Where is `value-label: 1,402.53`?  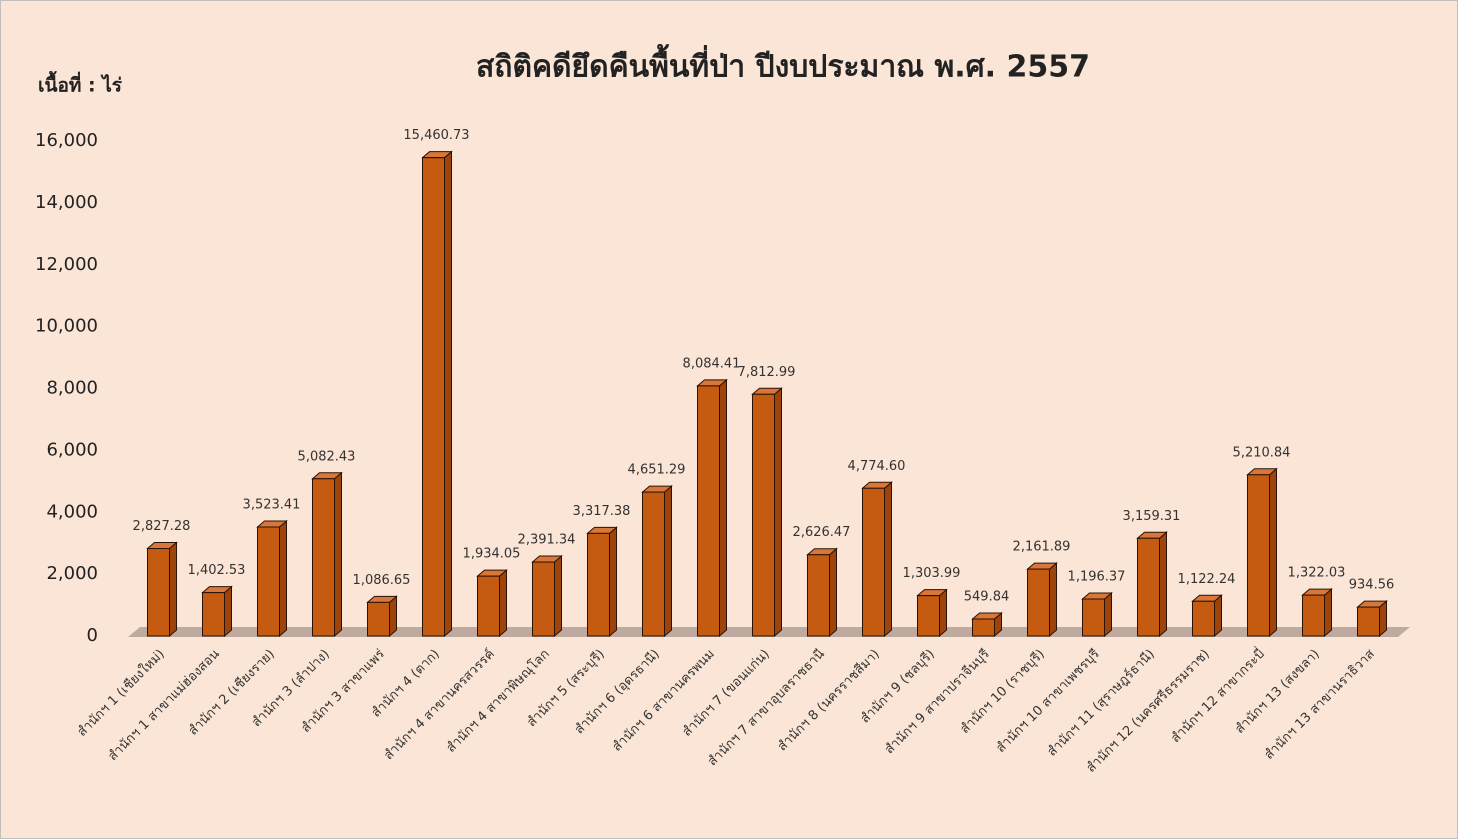 value-label: 1,402.53 is located at coordinates (217, 570).